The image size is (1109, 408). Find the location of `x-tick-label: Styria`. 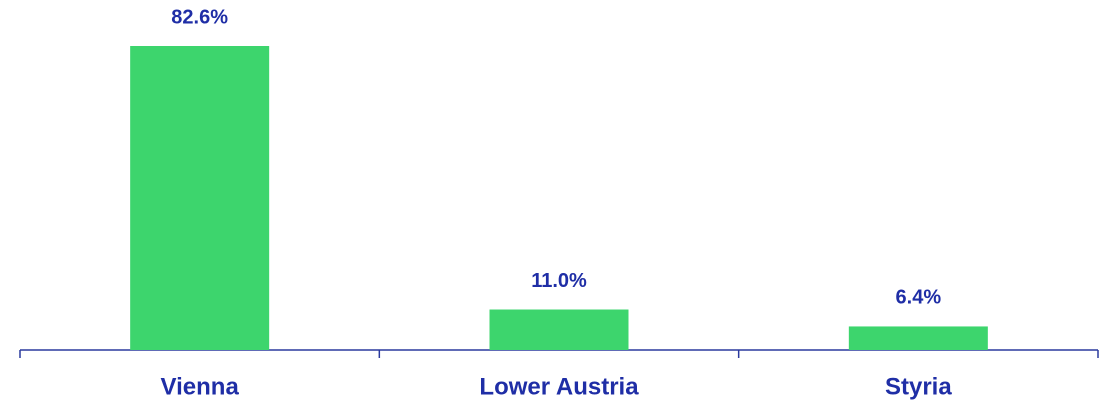

x-tick-label: Styria is located at coordinates (918, 386).